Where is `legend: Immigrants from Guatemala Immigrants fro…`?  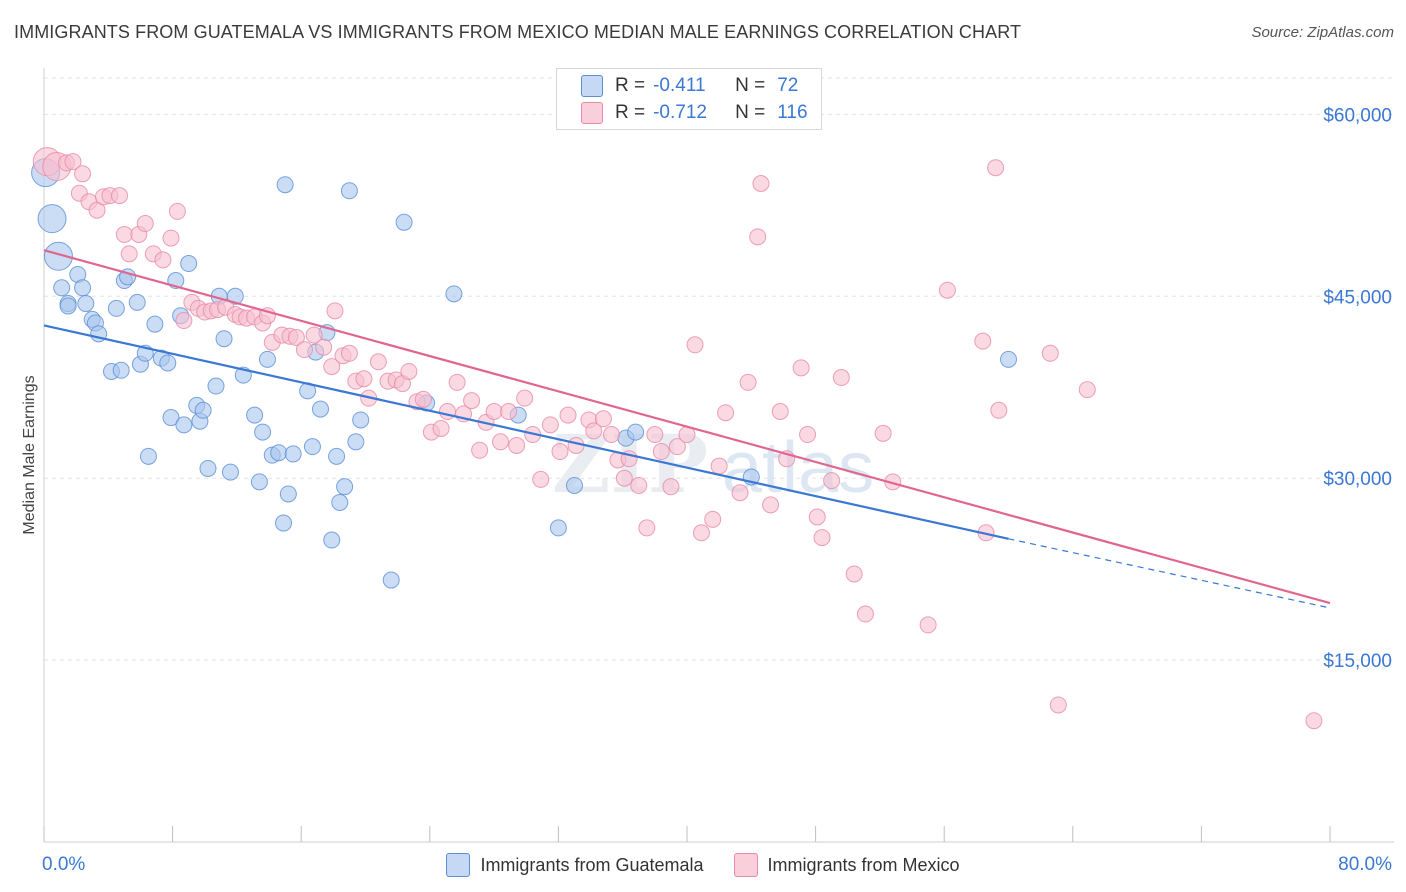 legend: Immigrants from Guatemala Immigrants fro… is located at coordinates (703, 865).